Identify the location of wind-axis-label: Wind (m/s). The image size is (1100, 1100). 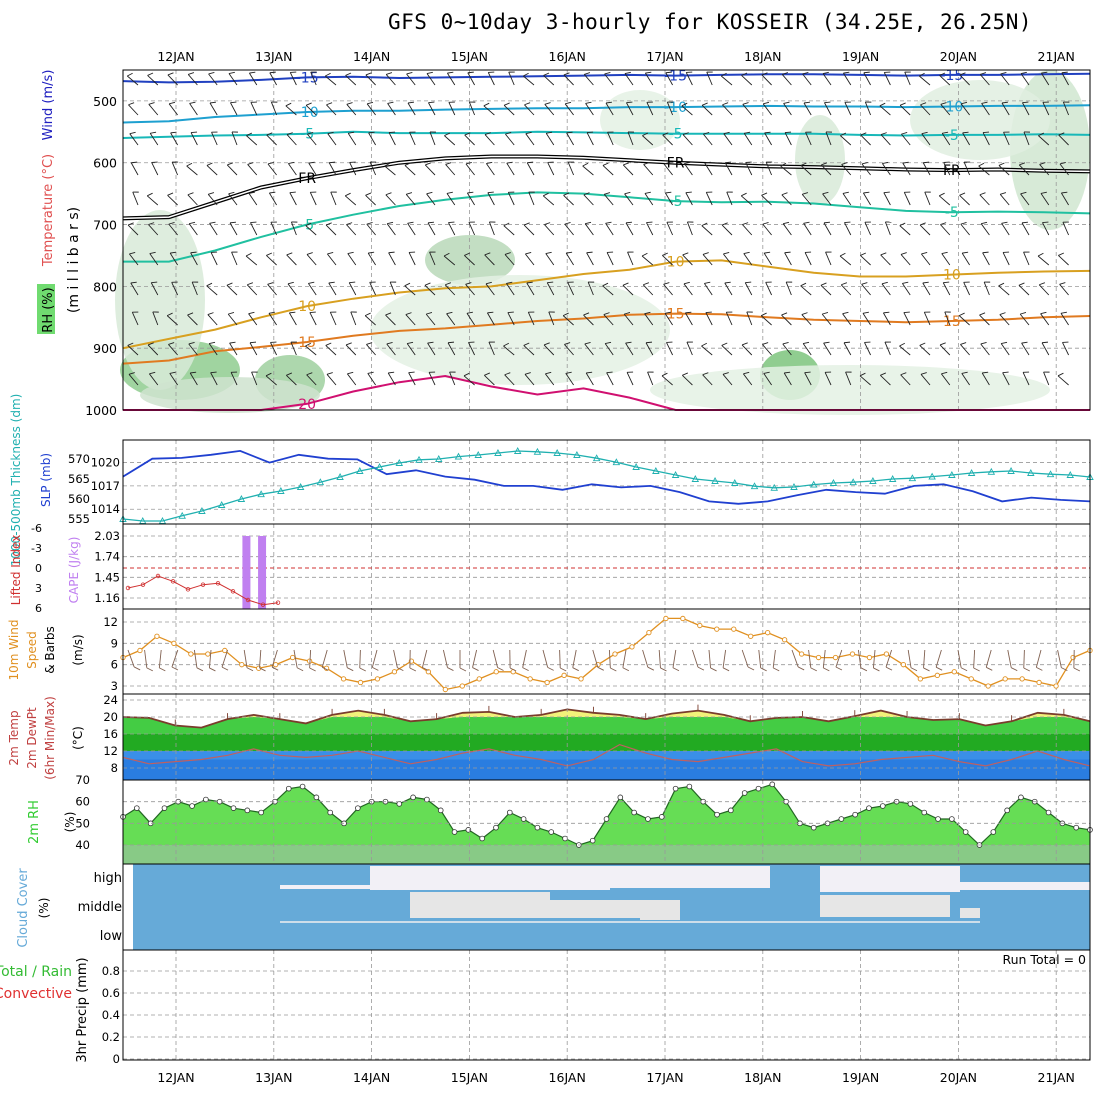
(48, 105).